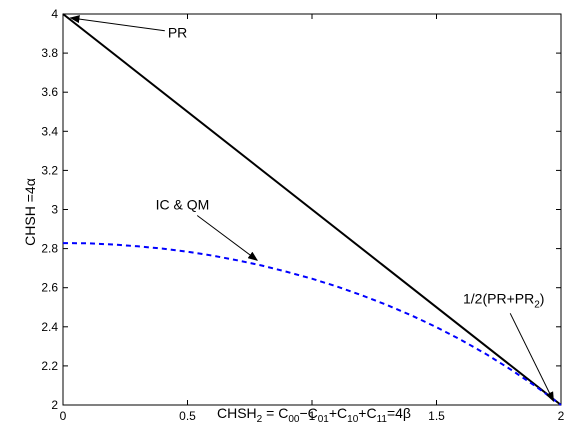 The image size is (567, 426). Describe the element at coordinates (177, 32) in the screenshot. I see `annotation-label: PR` at that location.